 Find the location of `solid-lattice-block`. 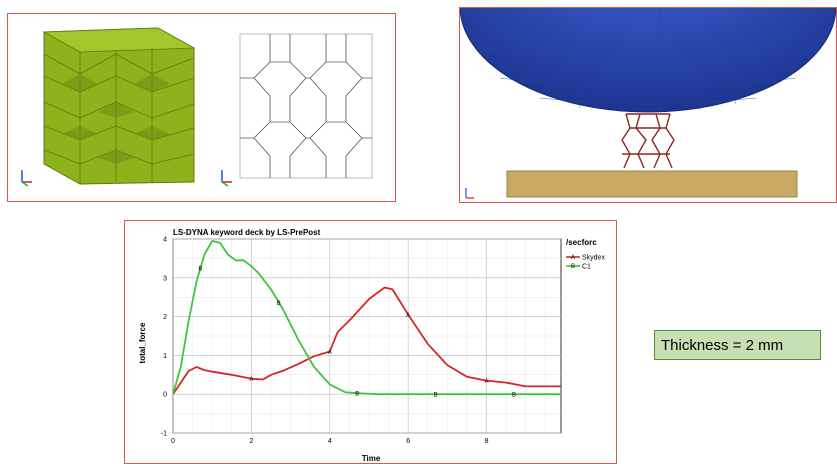

solid-lattice-block is located at coordinates (119, 106).